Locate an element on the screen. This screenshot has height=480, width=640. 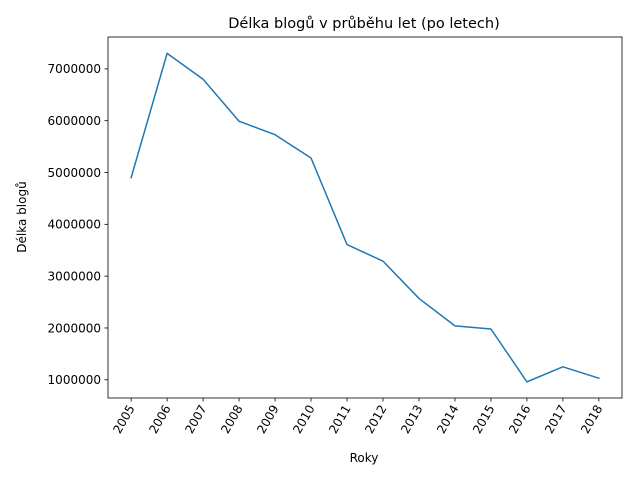
x-tick-label-2015: 2015 is located at coordinates (483, 419).